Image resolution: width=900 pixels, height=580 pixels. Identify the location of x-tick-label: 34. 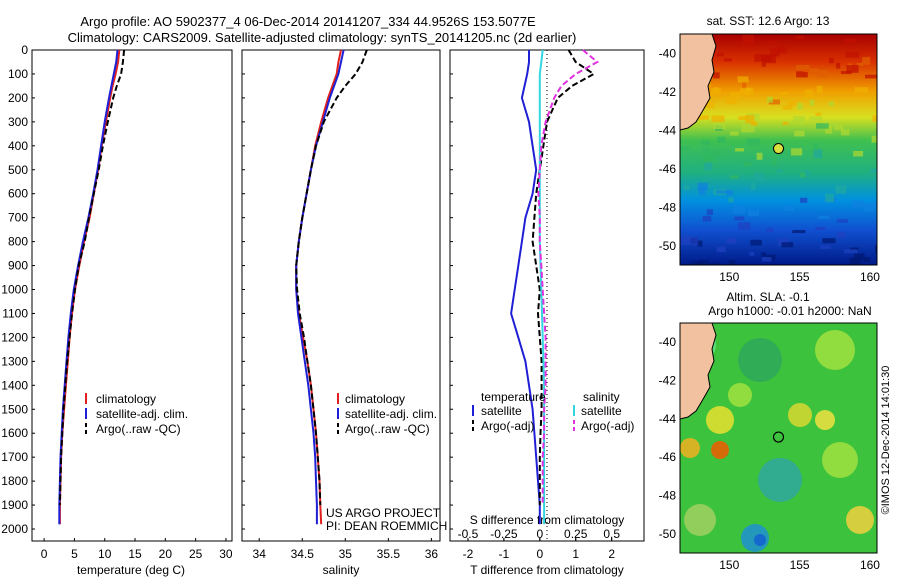
(260, 554).